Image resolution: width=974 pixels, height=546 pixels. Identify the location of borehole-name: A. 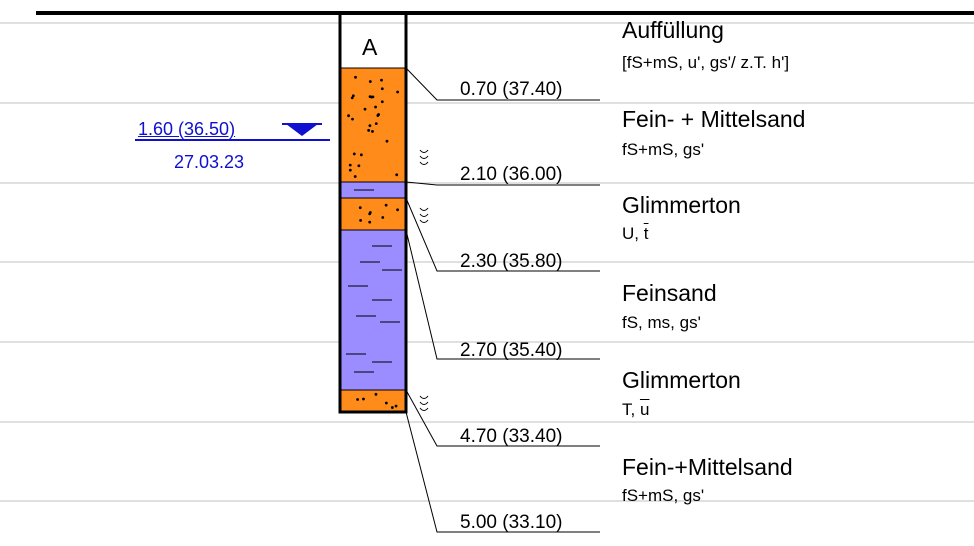
(370, 47).